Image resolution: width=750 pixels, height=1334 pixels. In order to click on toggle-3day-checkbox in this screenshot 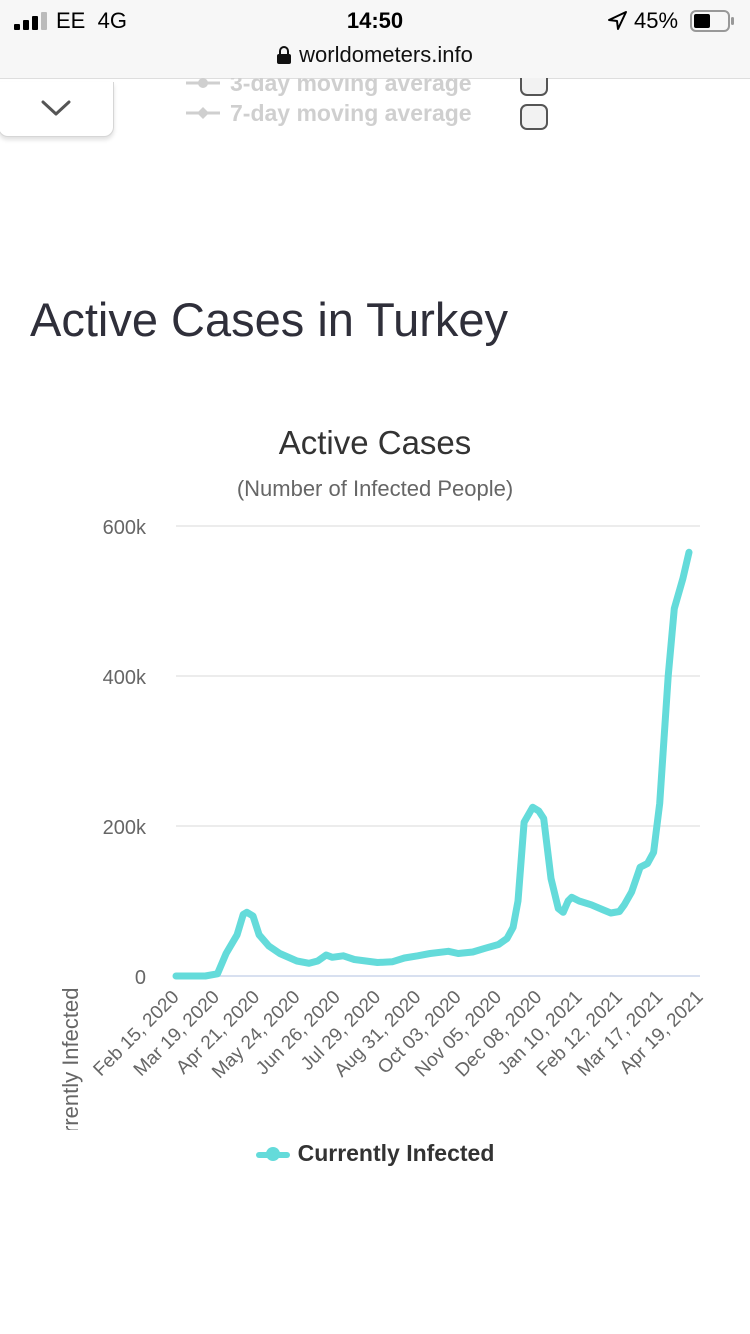, I will do `click(534, 87)`.